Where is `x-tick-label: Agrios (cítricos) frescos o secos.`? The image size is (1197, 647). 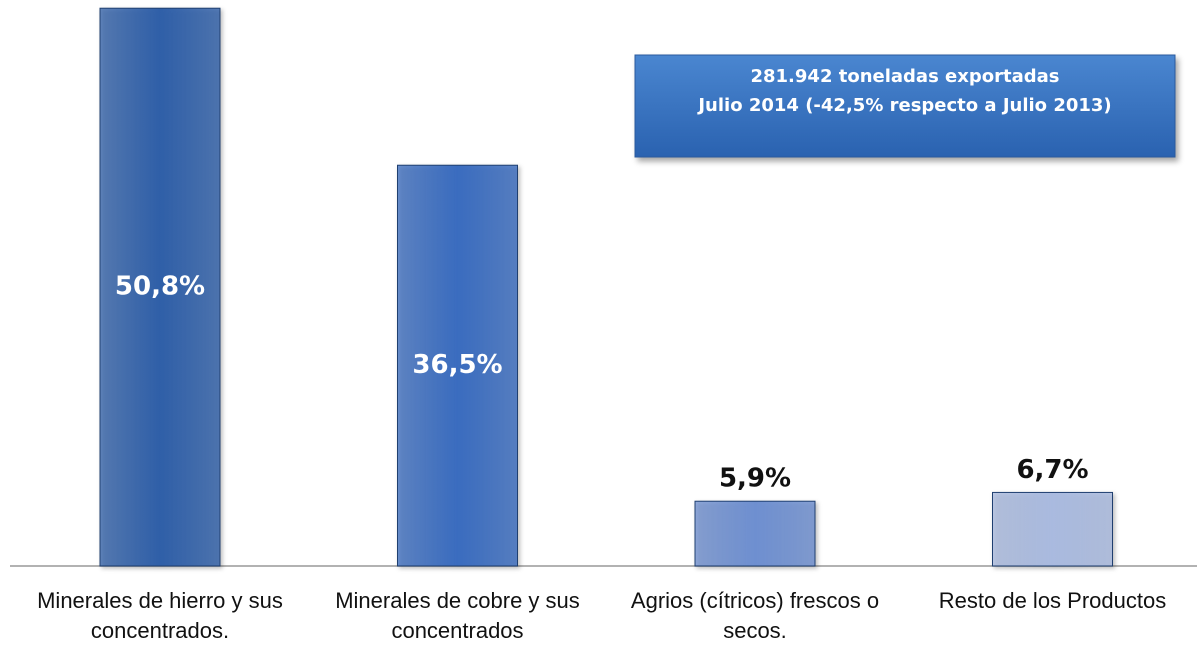
x-tick-label: Agrios (cítricos) frescos o secos. is located at coordinates (755, 615).